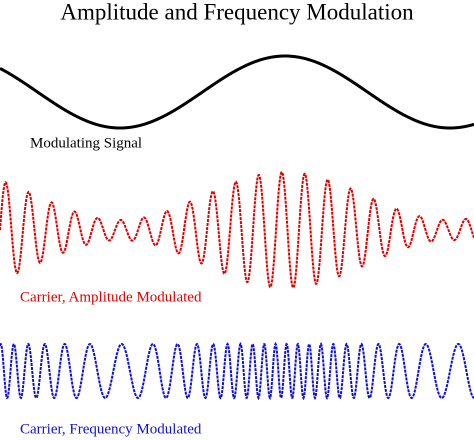 Image resolution: width=474 pixels, height=440 pixels. Describe the element at coordinates (111, 429) in the screenshot. I see `fm-label: Carrier, Frequency Modulated` at that location.